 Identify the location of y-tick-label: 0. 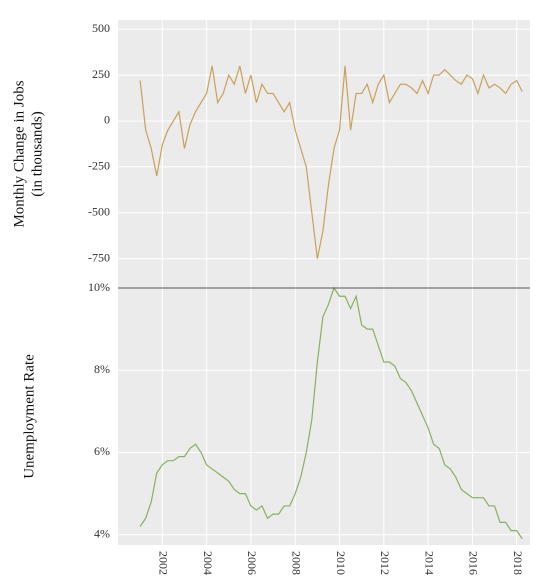
(107, 120).